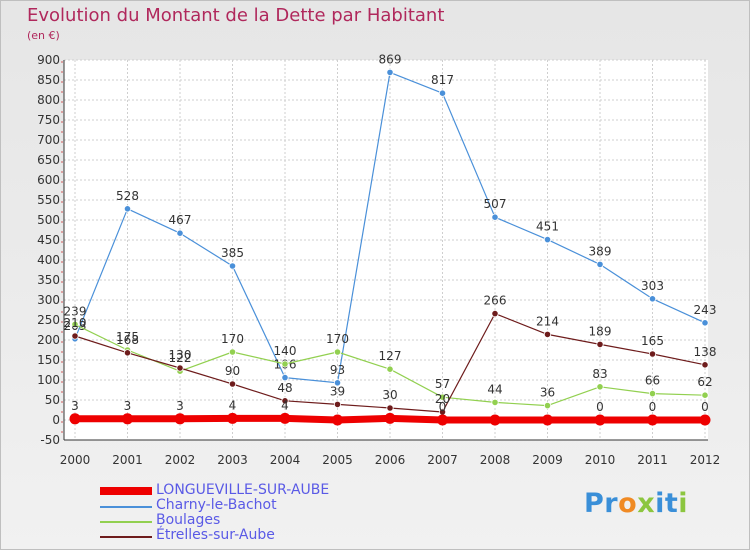 The height and width of the screenshot is (550, 750). I want to click on y-tick-label: 550, so click(48, 200).